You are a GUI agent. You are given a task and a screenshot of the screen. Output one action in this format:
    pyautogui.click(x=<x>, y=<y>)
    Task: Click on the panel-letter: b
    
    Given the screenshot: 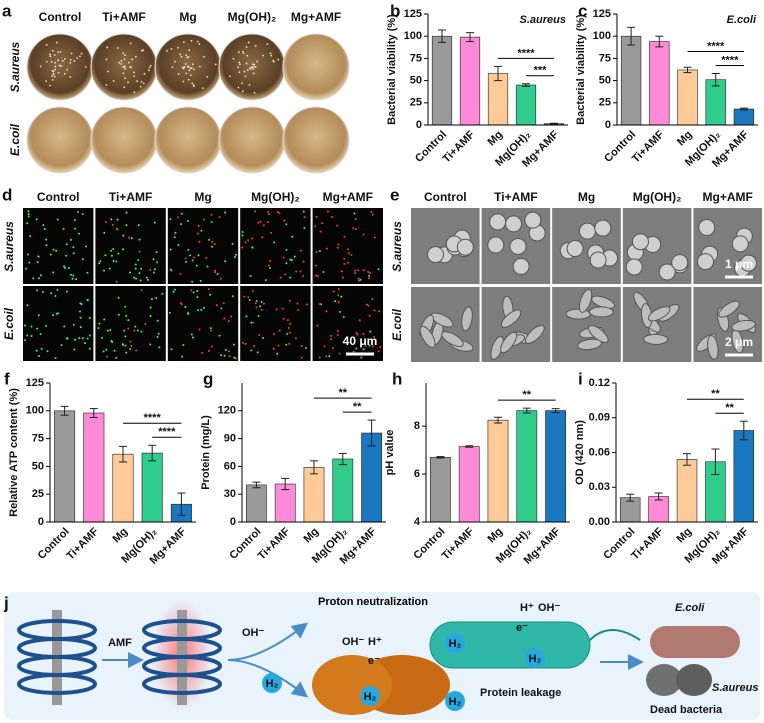 What is the action you would take?
    pyautogui.click(x=395, y=10)
    